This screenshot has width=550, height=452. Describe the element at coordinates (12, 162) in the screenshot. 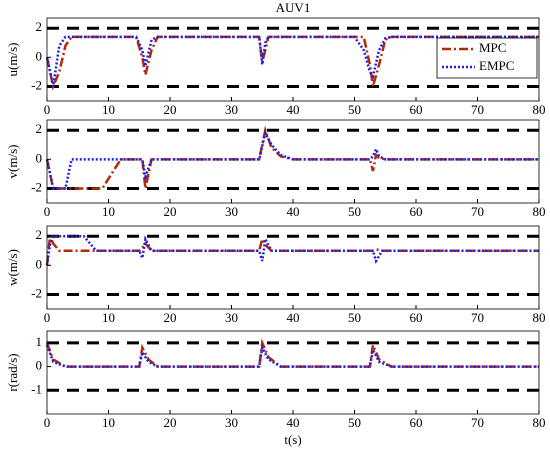

I see `y-axis-label: v(m/s)` at that location.